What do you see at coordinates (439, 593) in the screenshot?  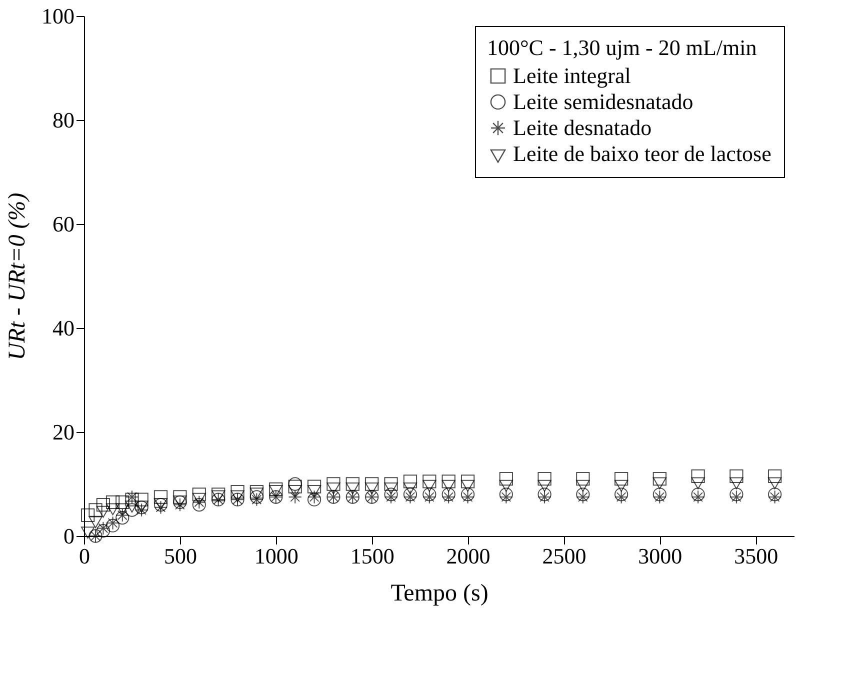 I see `x-axis-title: Tempo (s)` at bounding box center [439, 593].